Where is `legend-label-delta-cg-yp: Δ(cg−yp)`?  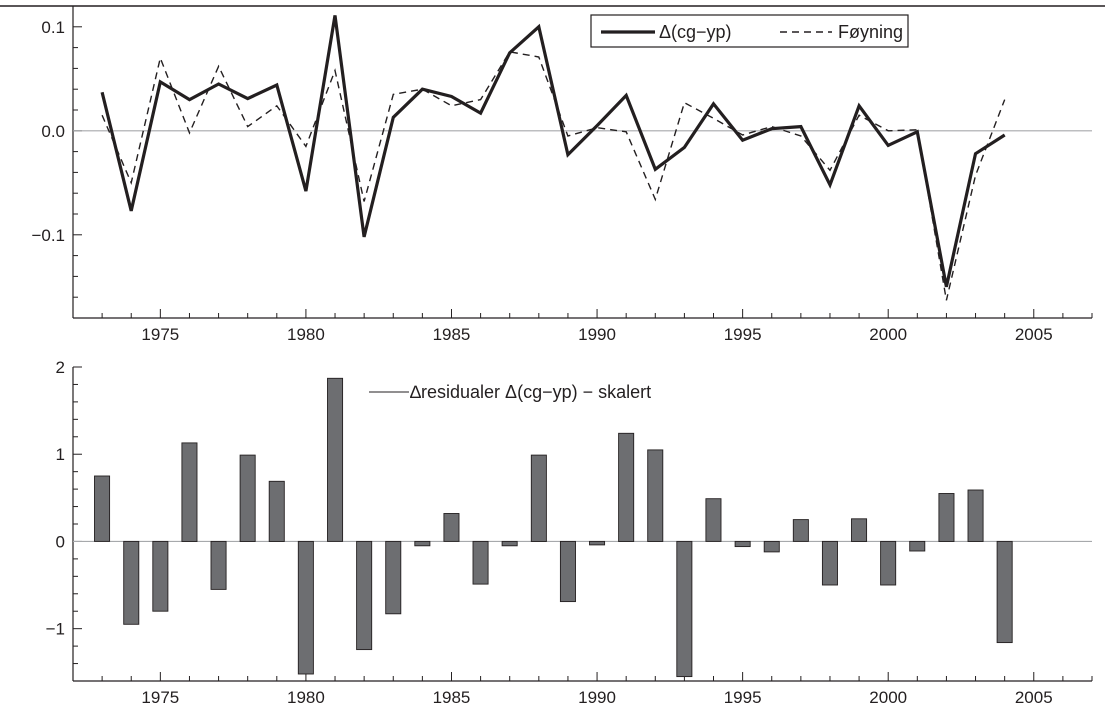 legend-label-delta-cg-yp: Δ(cg−yp) is located at coordinates (695, 32).